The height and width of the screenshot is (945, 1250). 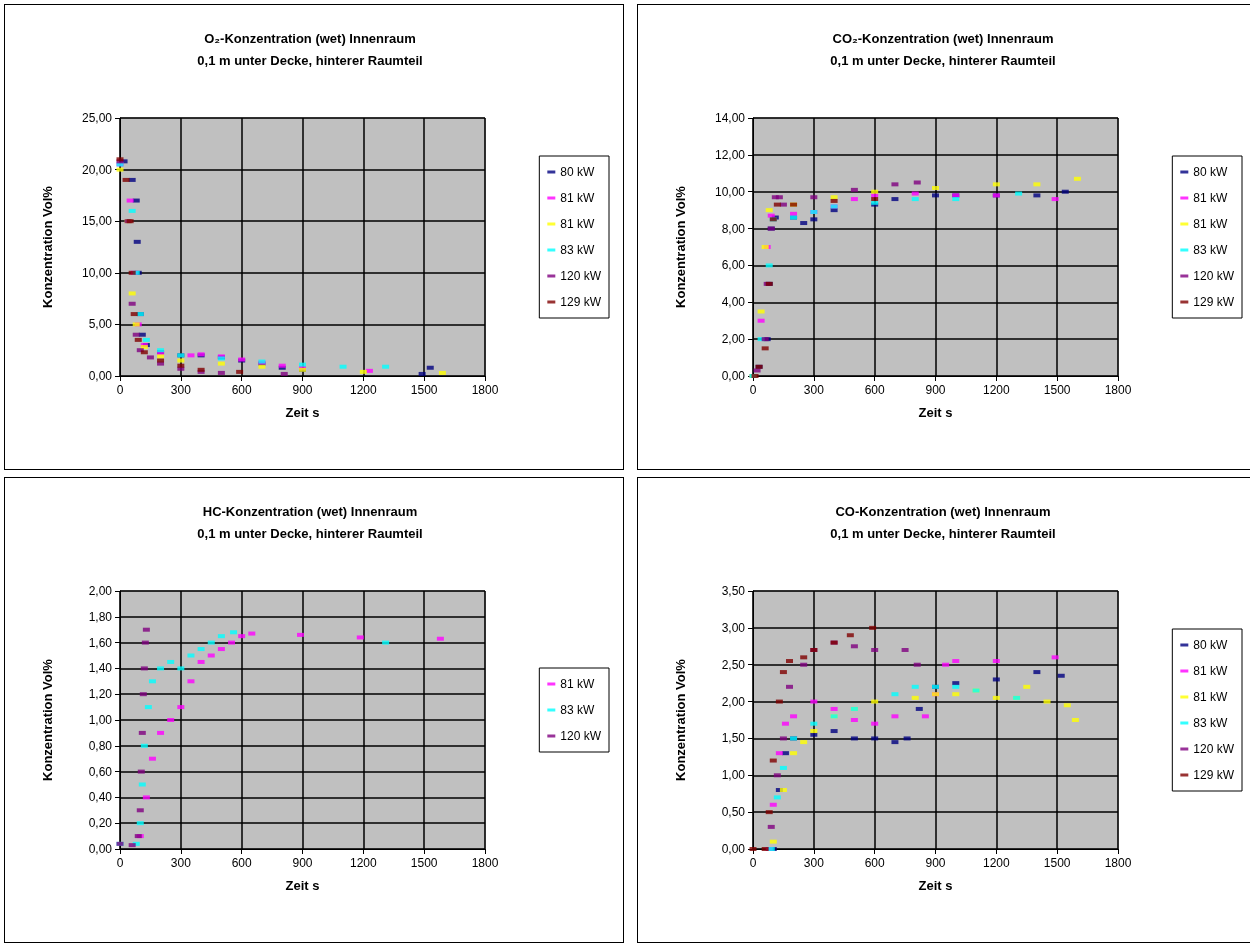 I want to click on y-tick-label: 3,50, so click(x=733, y=591).